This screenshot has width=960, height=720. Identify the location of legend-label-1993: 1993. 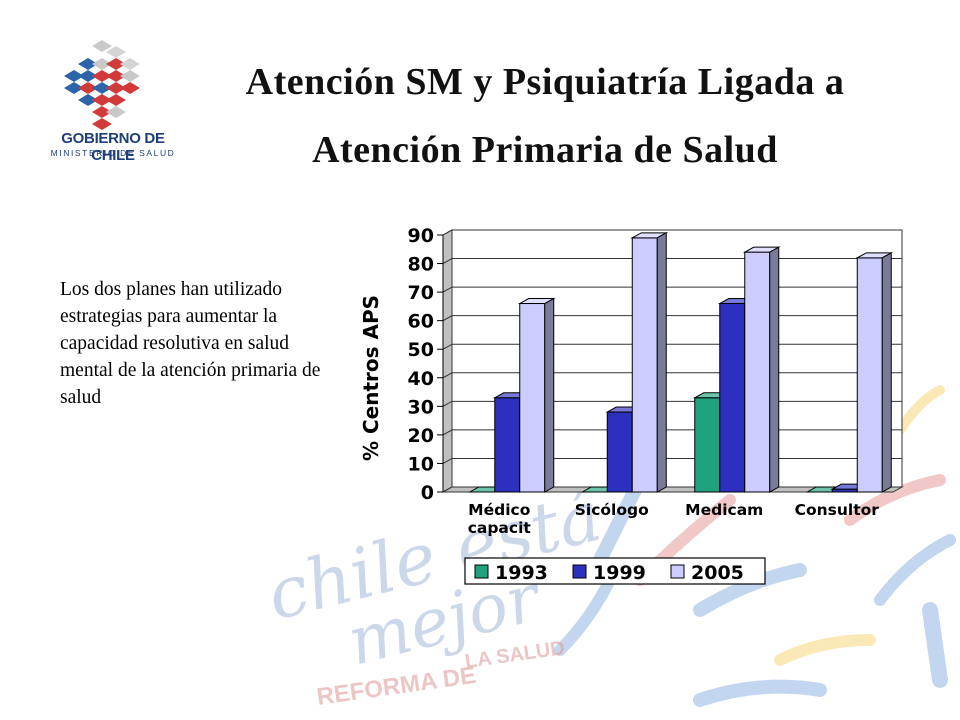
(521, 573).